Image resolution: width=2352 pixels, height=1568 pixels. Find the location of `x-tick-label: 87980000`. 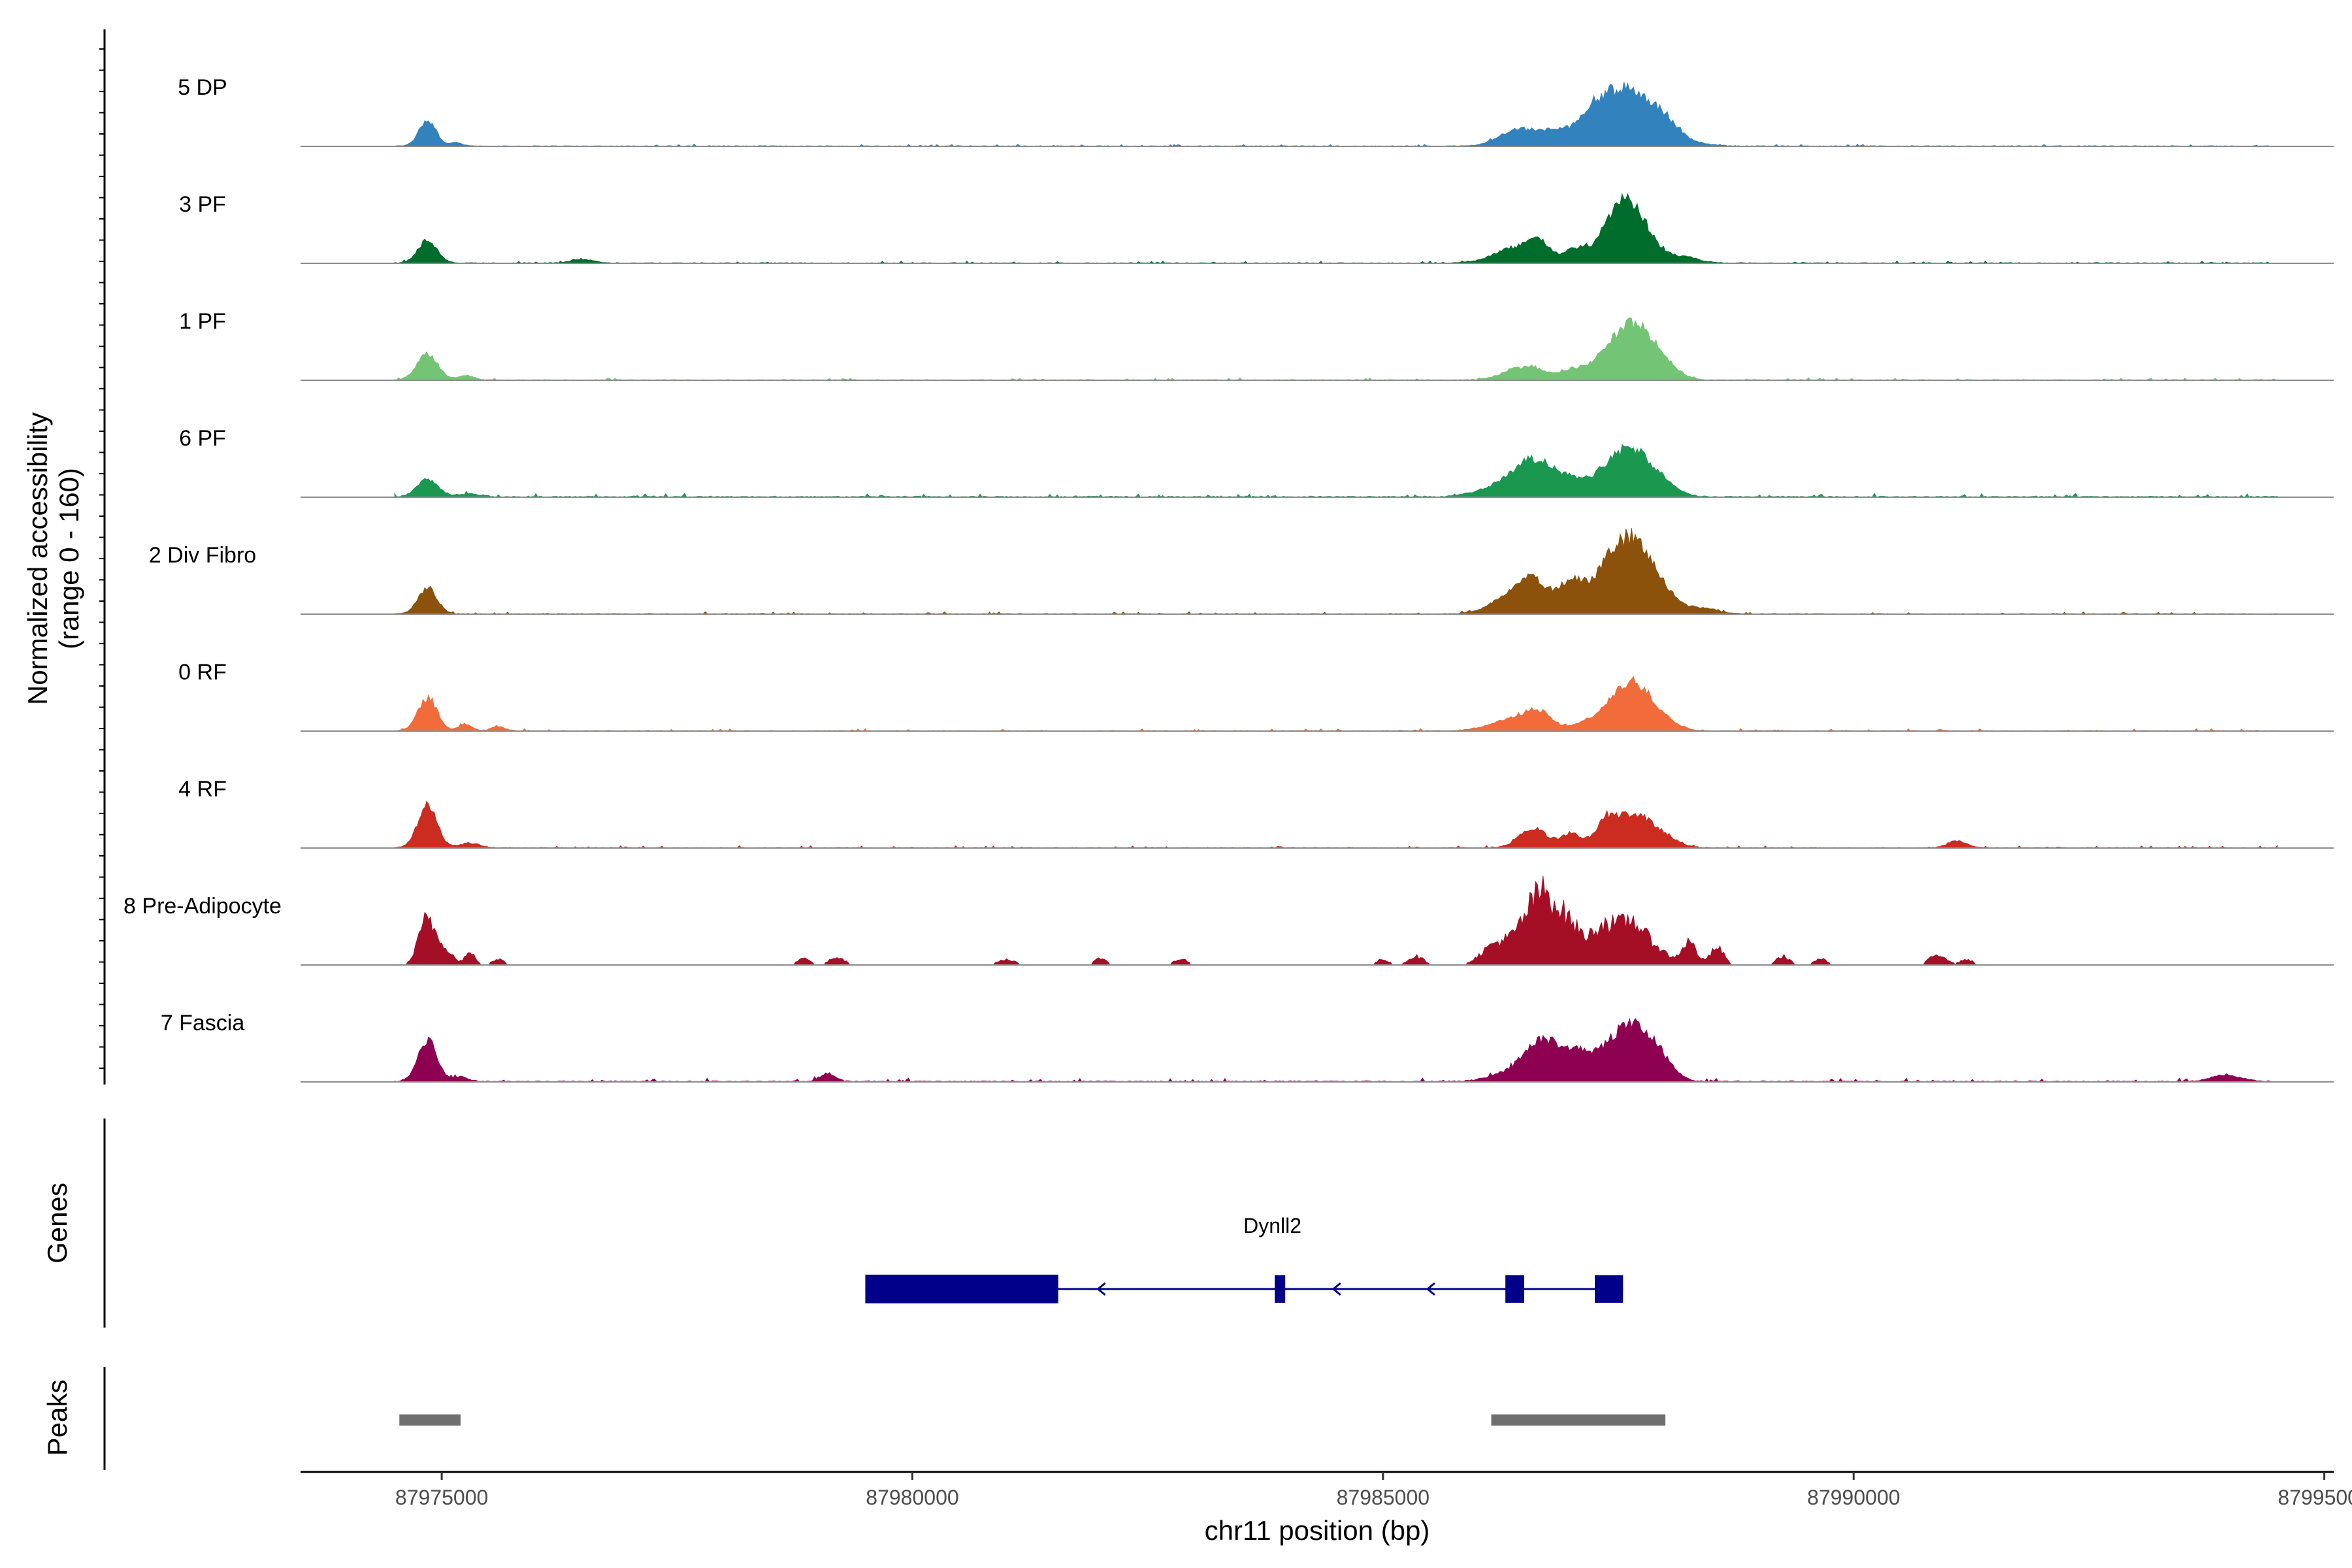

x-tick-label: 87980000 is located at coordinates (912, 1497).